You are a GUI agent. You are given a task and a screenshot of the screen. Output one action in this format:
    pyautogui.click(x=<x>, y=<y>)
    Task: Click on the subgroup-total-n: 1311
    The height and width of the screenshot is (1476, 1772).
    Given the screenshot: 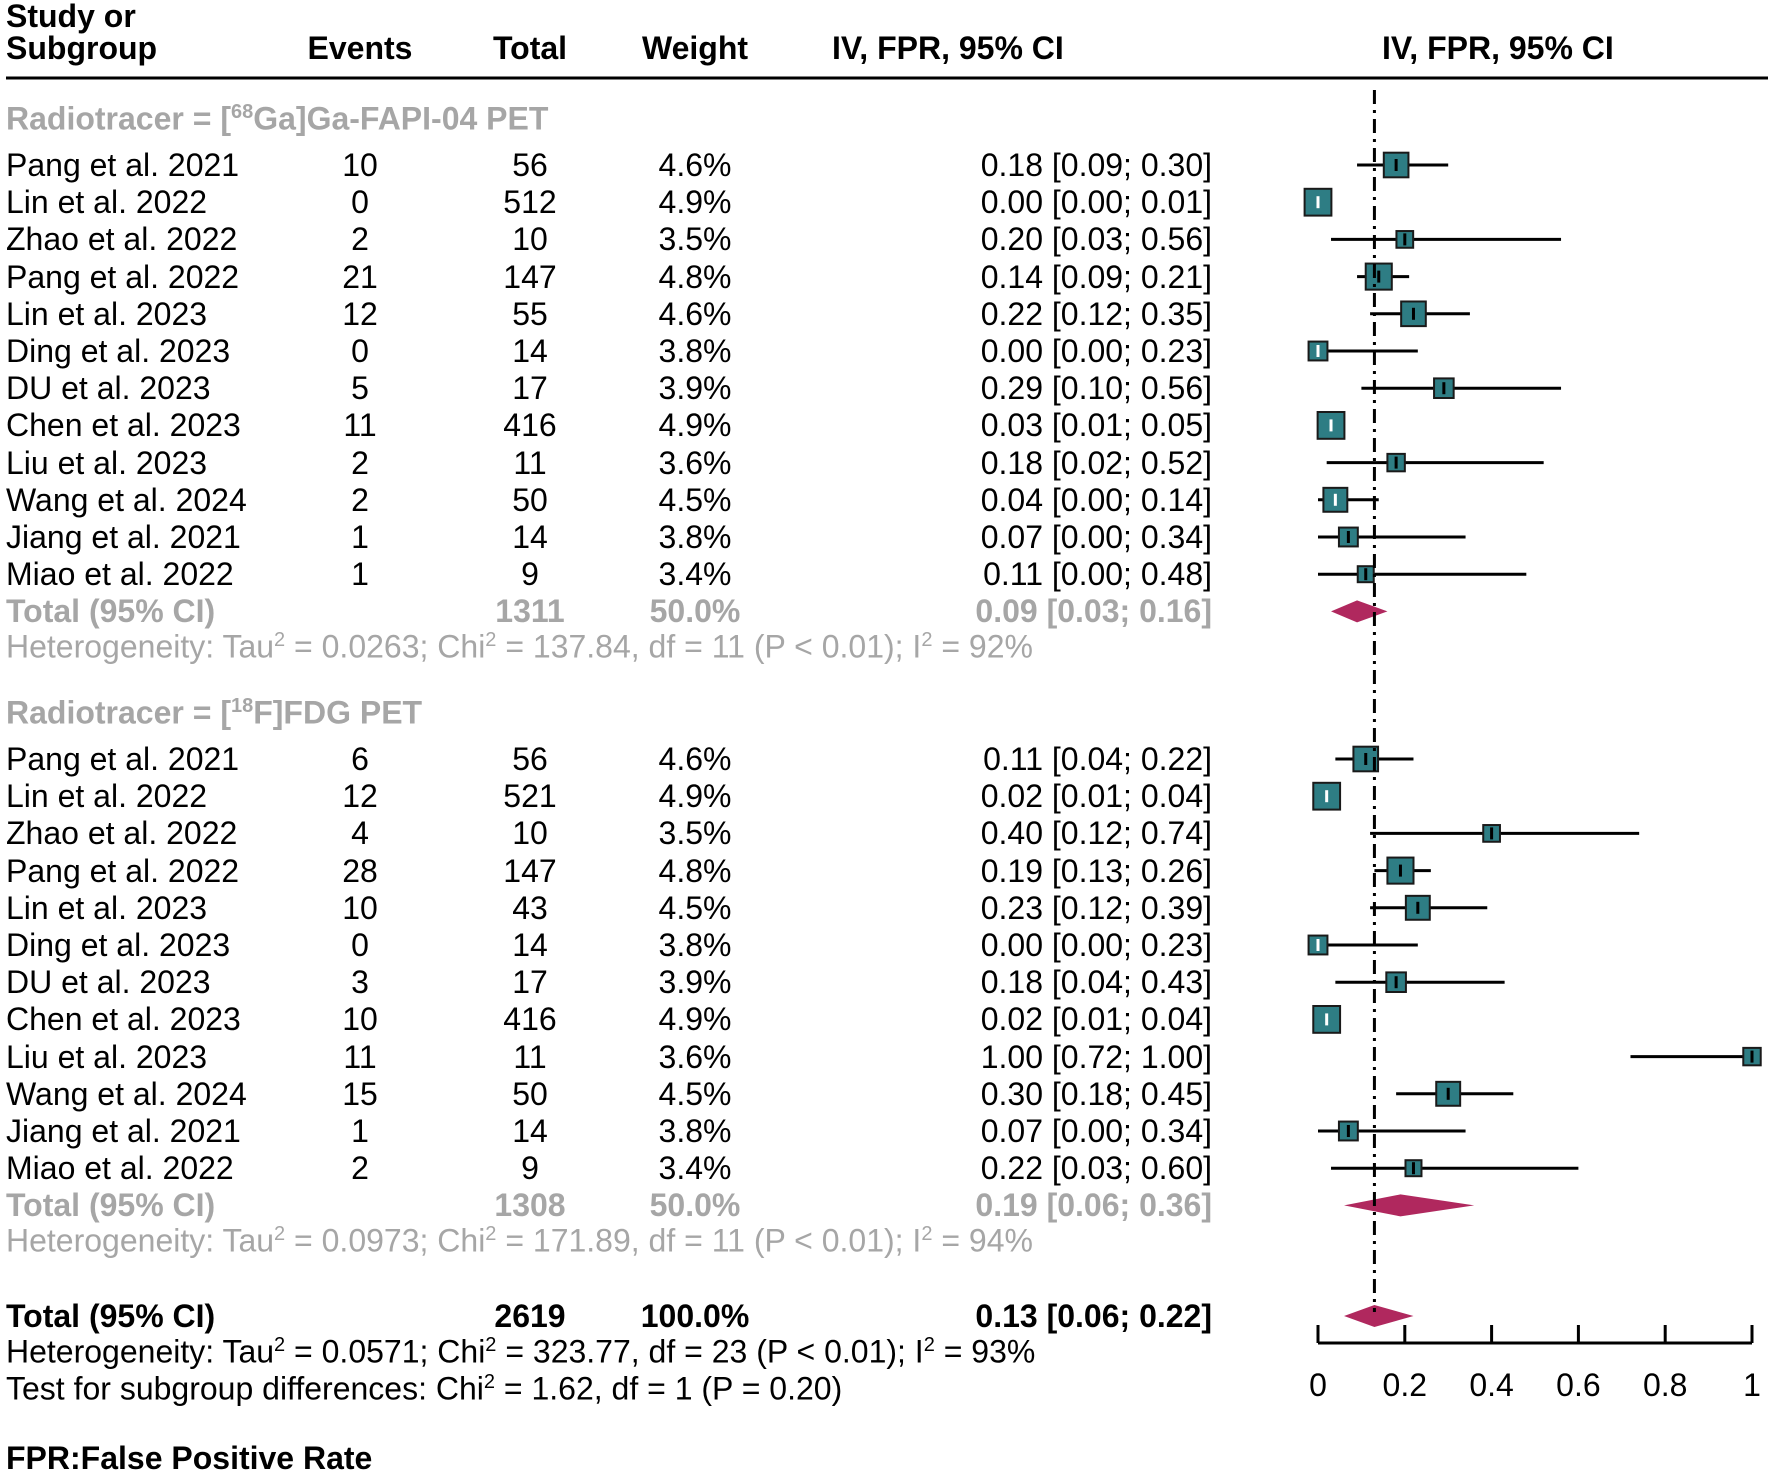 What is the action you would take?
    pyautogui.click(x=530, y=611)
    